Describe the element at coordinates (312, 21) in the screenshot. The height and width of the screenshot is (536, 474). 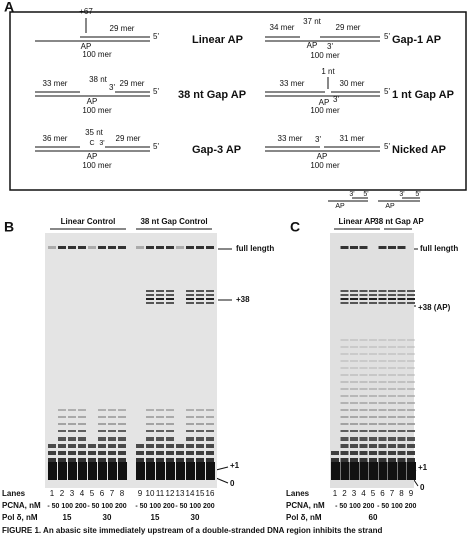
I see `strand-label: 37 nt` at that location.